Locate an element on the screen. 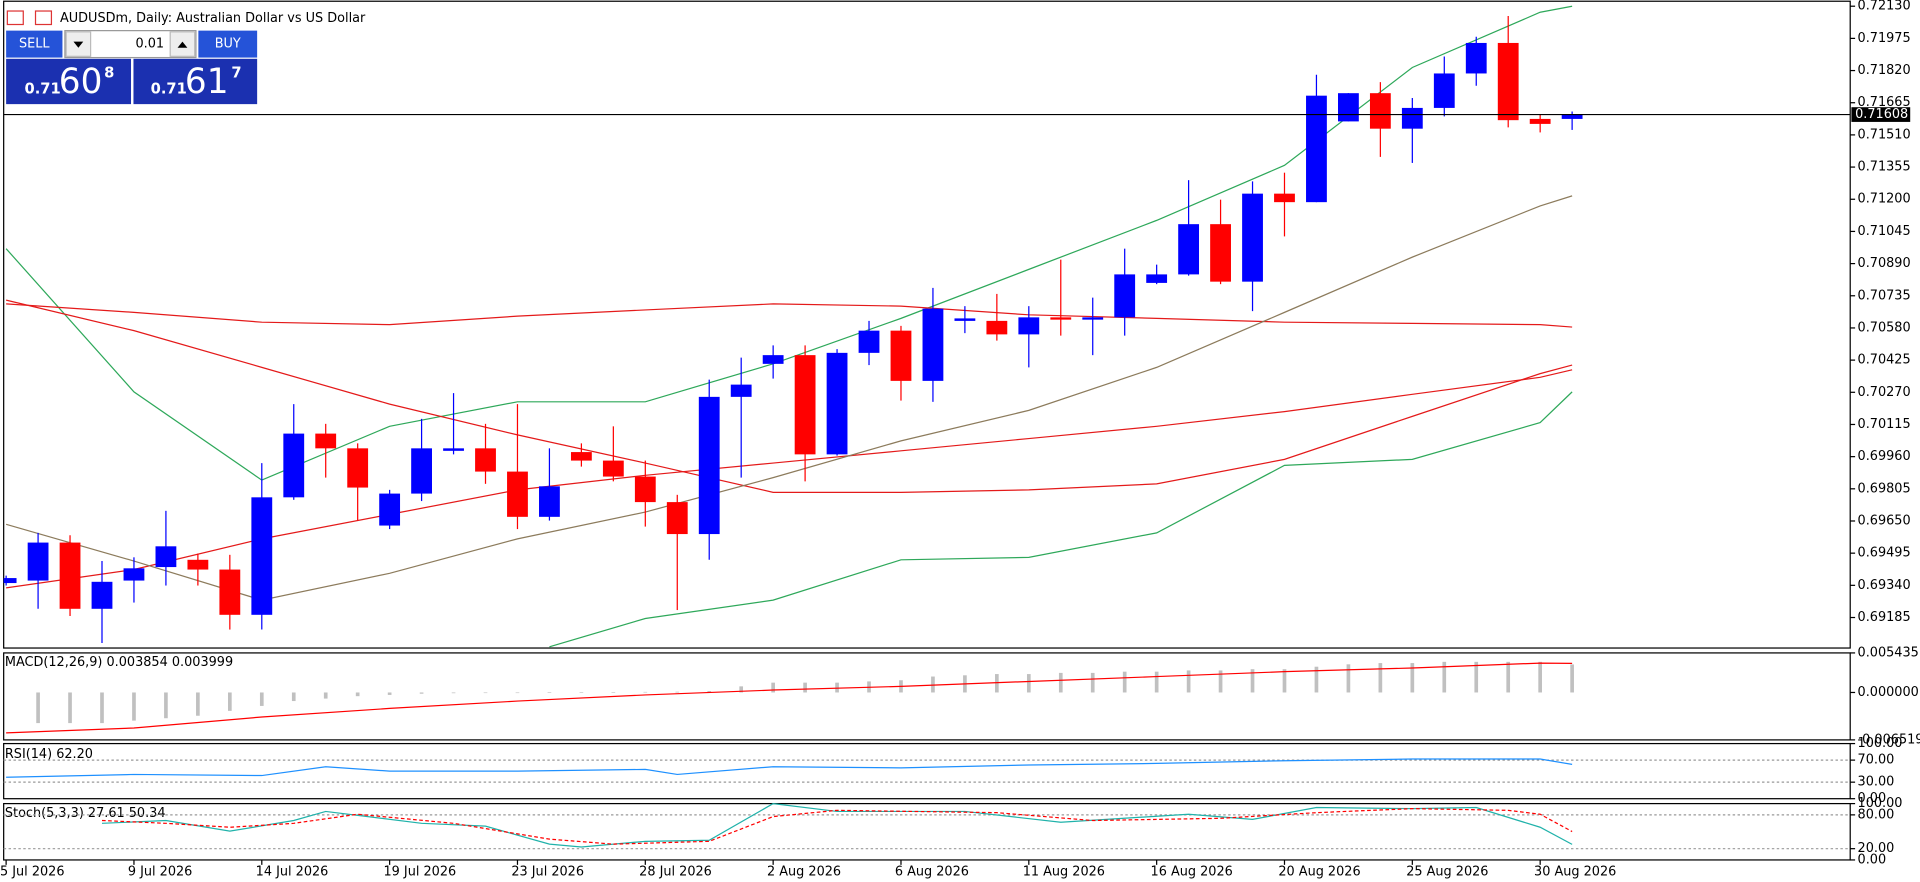 This screenshot has width=1920, height=882. y-tick-label: 0.69650 is located at coordinates (1884, 520).